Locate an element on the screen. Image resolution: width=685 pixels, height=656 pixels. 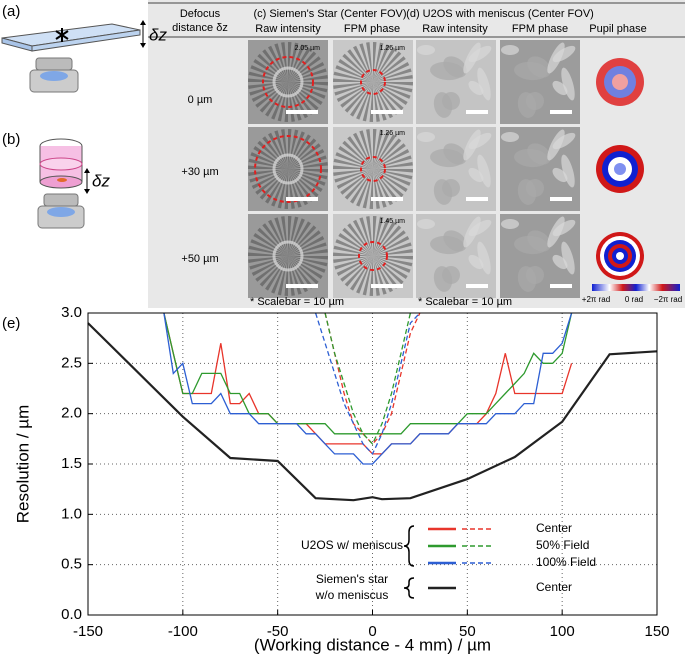
illustration-a is located at coordinates (73, 56).